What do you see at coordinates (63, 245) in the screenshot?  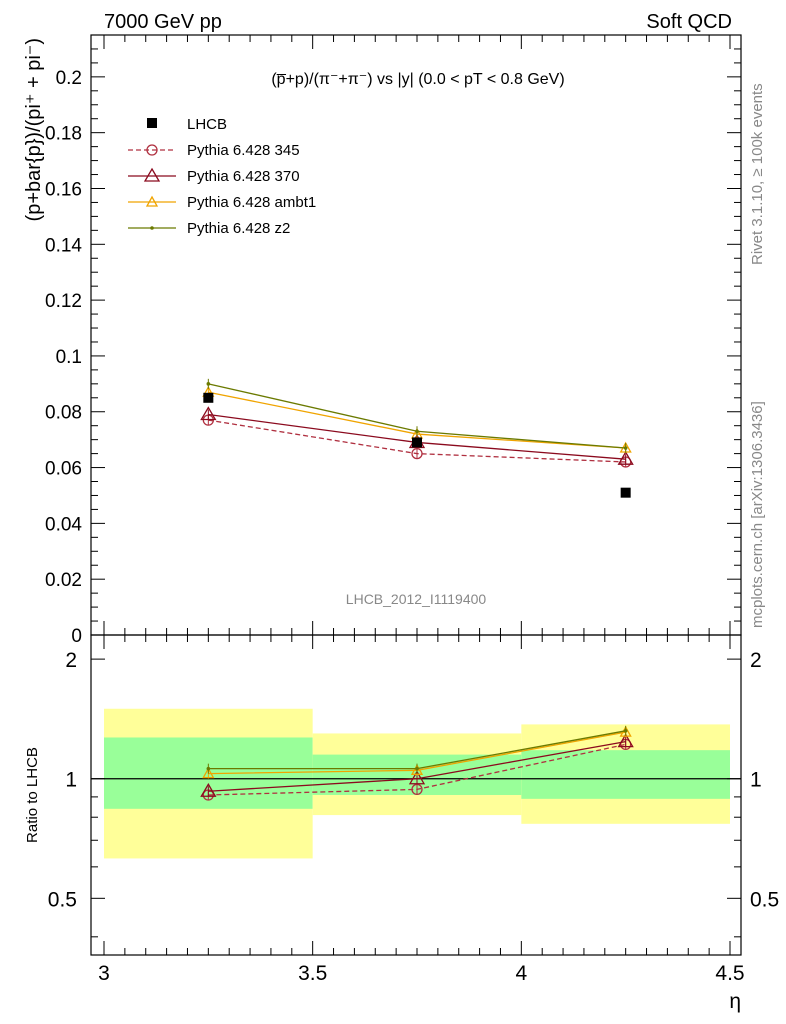 I see `y-tick-label: 0.14` at bounding box center [63, 245].